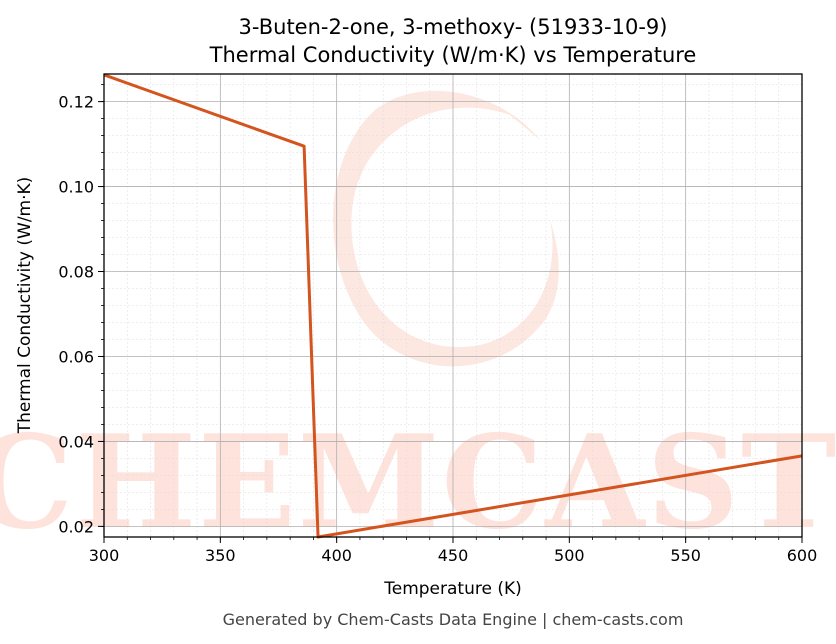 This screenshot has height=644, width=836. I want to click on y-tick-label: 0.06, so click(76, 356).